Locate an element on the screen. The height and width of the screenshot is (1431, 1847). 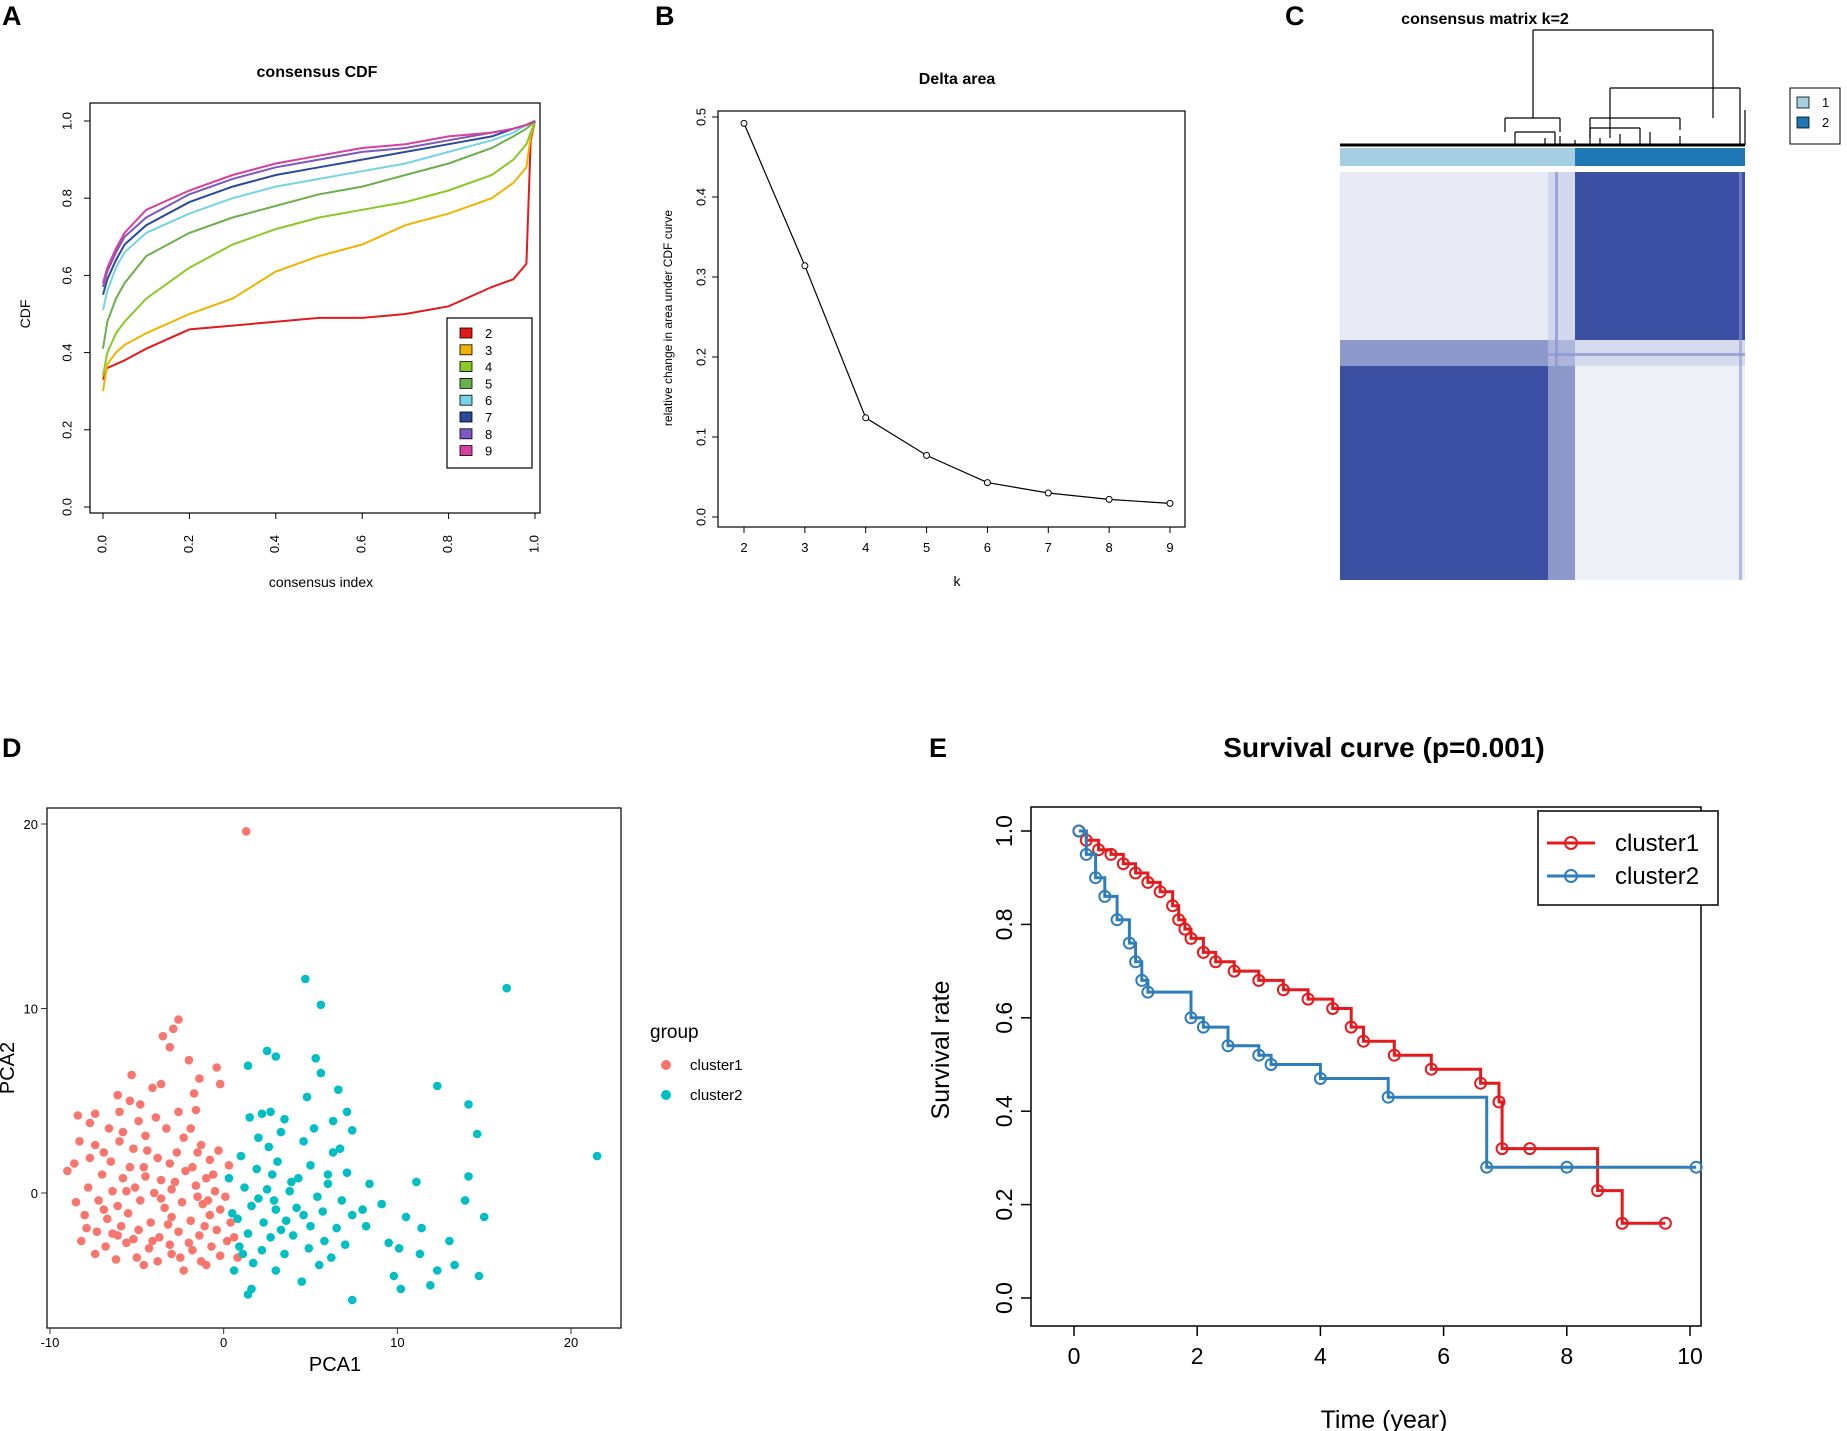
panel-a-series-lines is located at coordinates (319, 256).